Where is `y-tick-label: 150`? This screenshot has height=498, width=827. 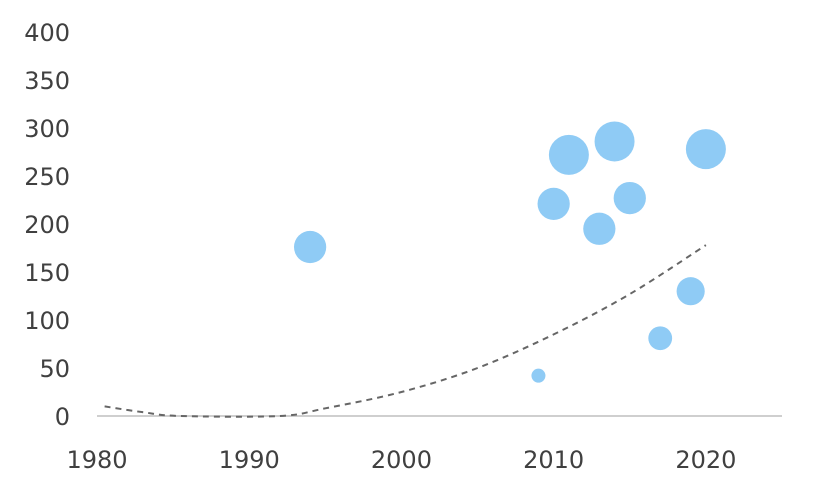
y-tick-label: 150 is located at coordinates (47, 273).